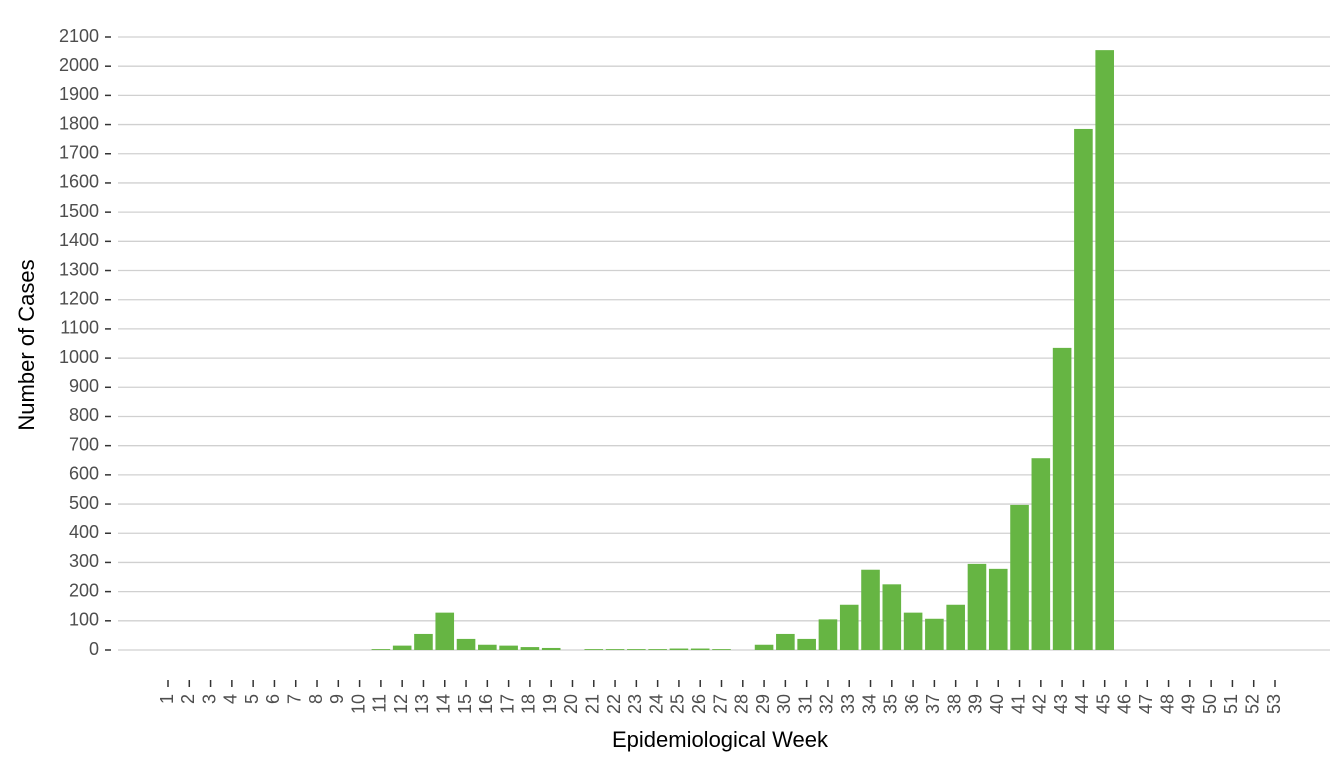  What do you see at coordinates (720, 704) in the screenshot?
I see `x-tick-label: 27` at bounding box center [720, 704].